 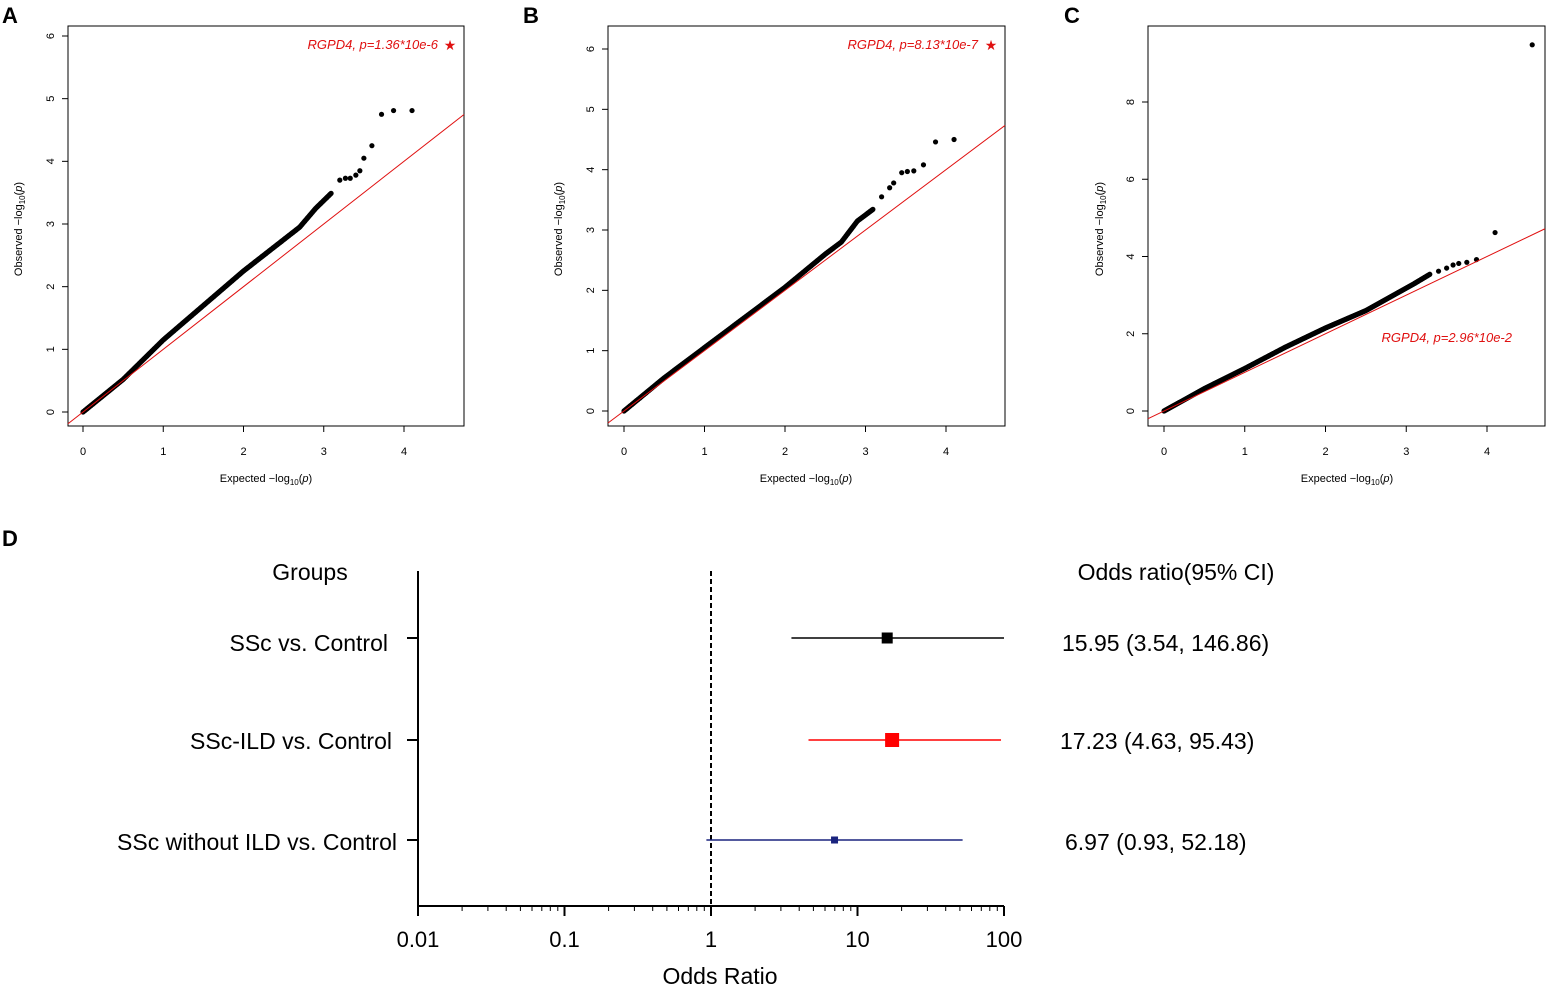 What do you see at coordinates (1176, 572) in the screenshot?
I see `odds-ratio-header: Odds ratio(95% CI)` at bounding box center [1176, 572].